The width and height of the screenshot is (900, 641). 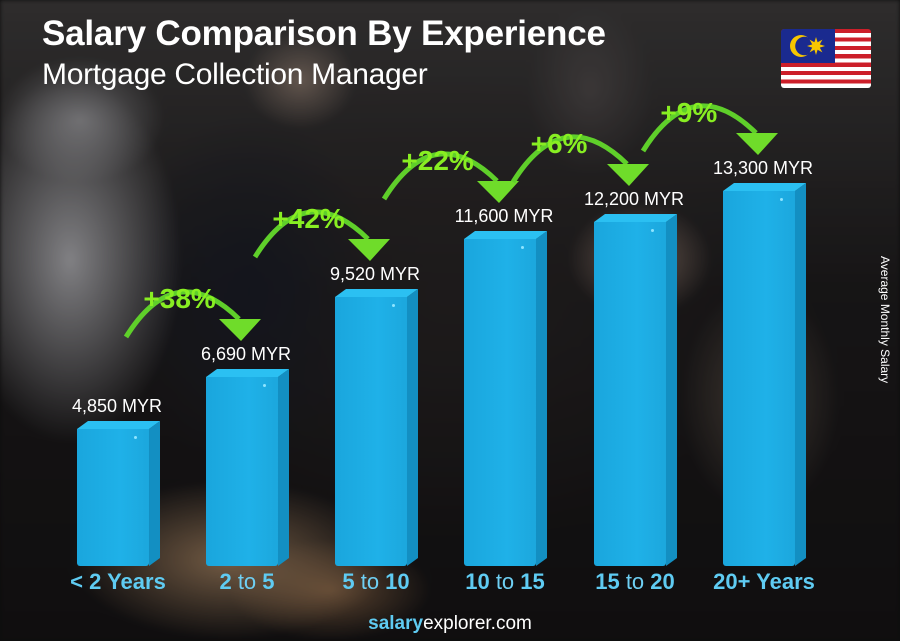 I want to click on footer-brand: salaryexplorer.com, so click(x=450, y=623).